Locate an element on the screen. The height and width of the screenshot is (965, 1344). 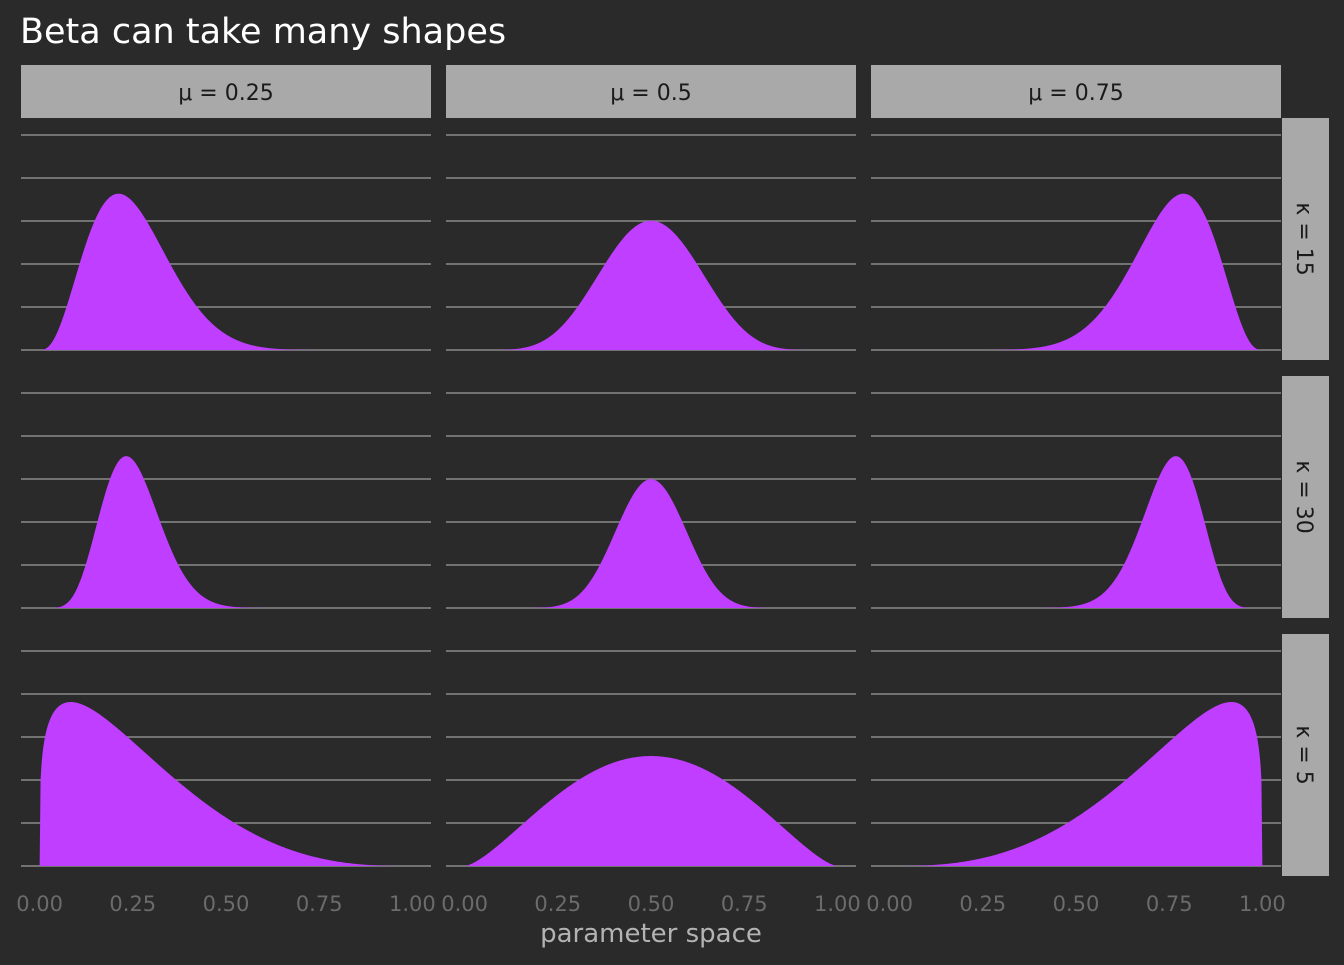
panel-mu-0.5-kappa-5 is located at coordinates (651, 758).